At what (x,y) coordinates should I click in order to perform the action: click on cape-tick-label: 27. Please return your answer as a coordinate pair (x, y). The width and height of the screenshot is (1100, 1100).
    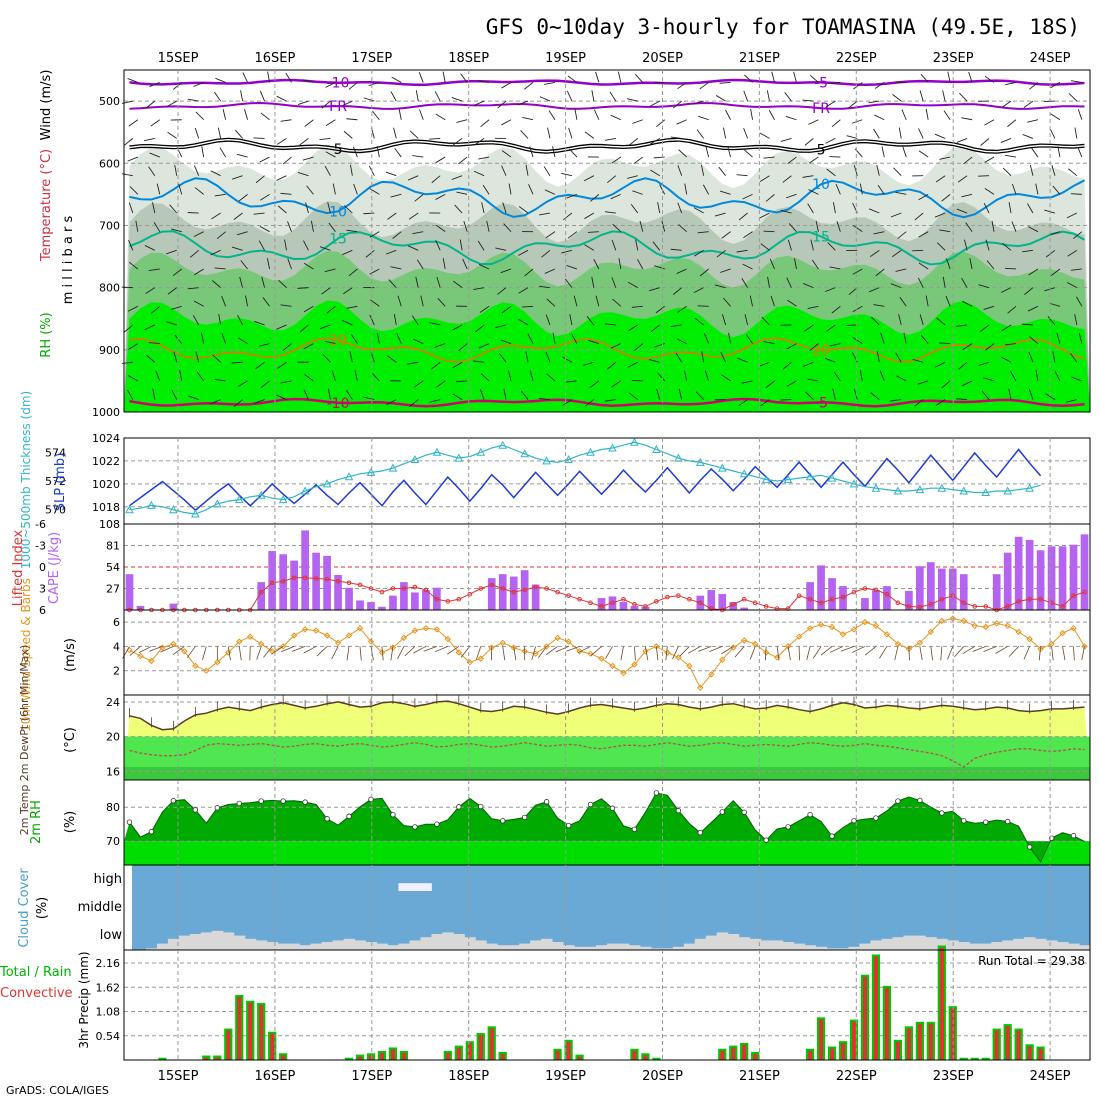
    Looking at the image, I should click on (113, 589).